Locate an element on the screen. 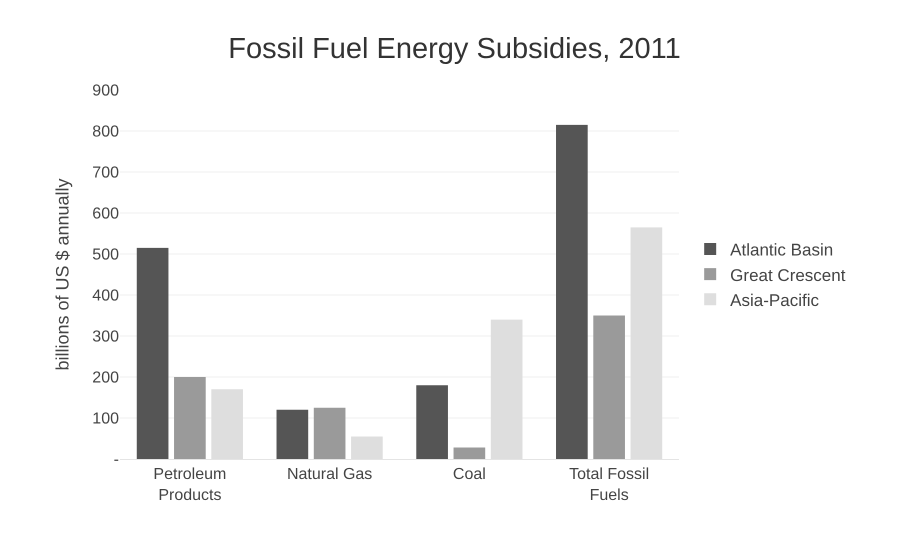  legend-label: Great Crescent is located at coordinates (788, 275).